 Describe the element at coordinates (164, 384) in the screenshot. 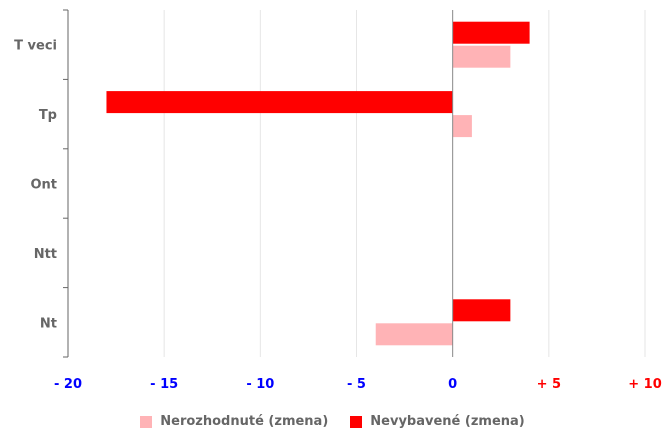

I see `x-tick-label: - 15` at that location.